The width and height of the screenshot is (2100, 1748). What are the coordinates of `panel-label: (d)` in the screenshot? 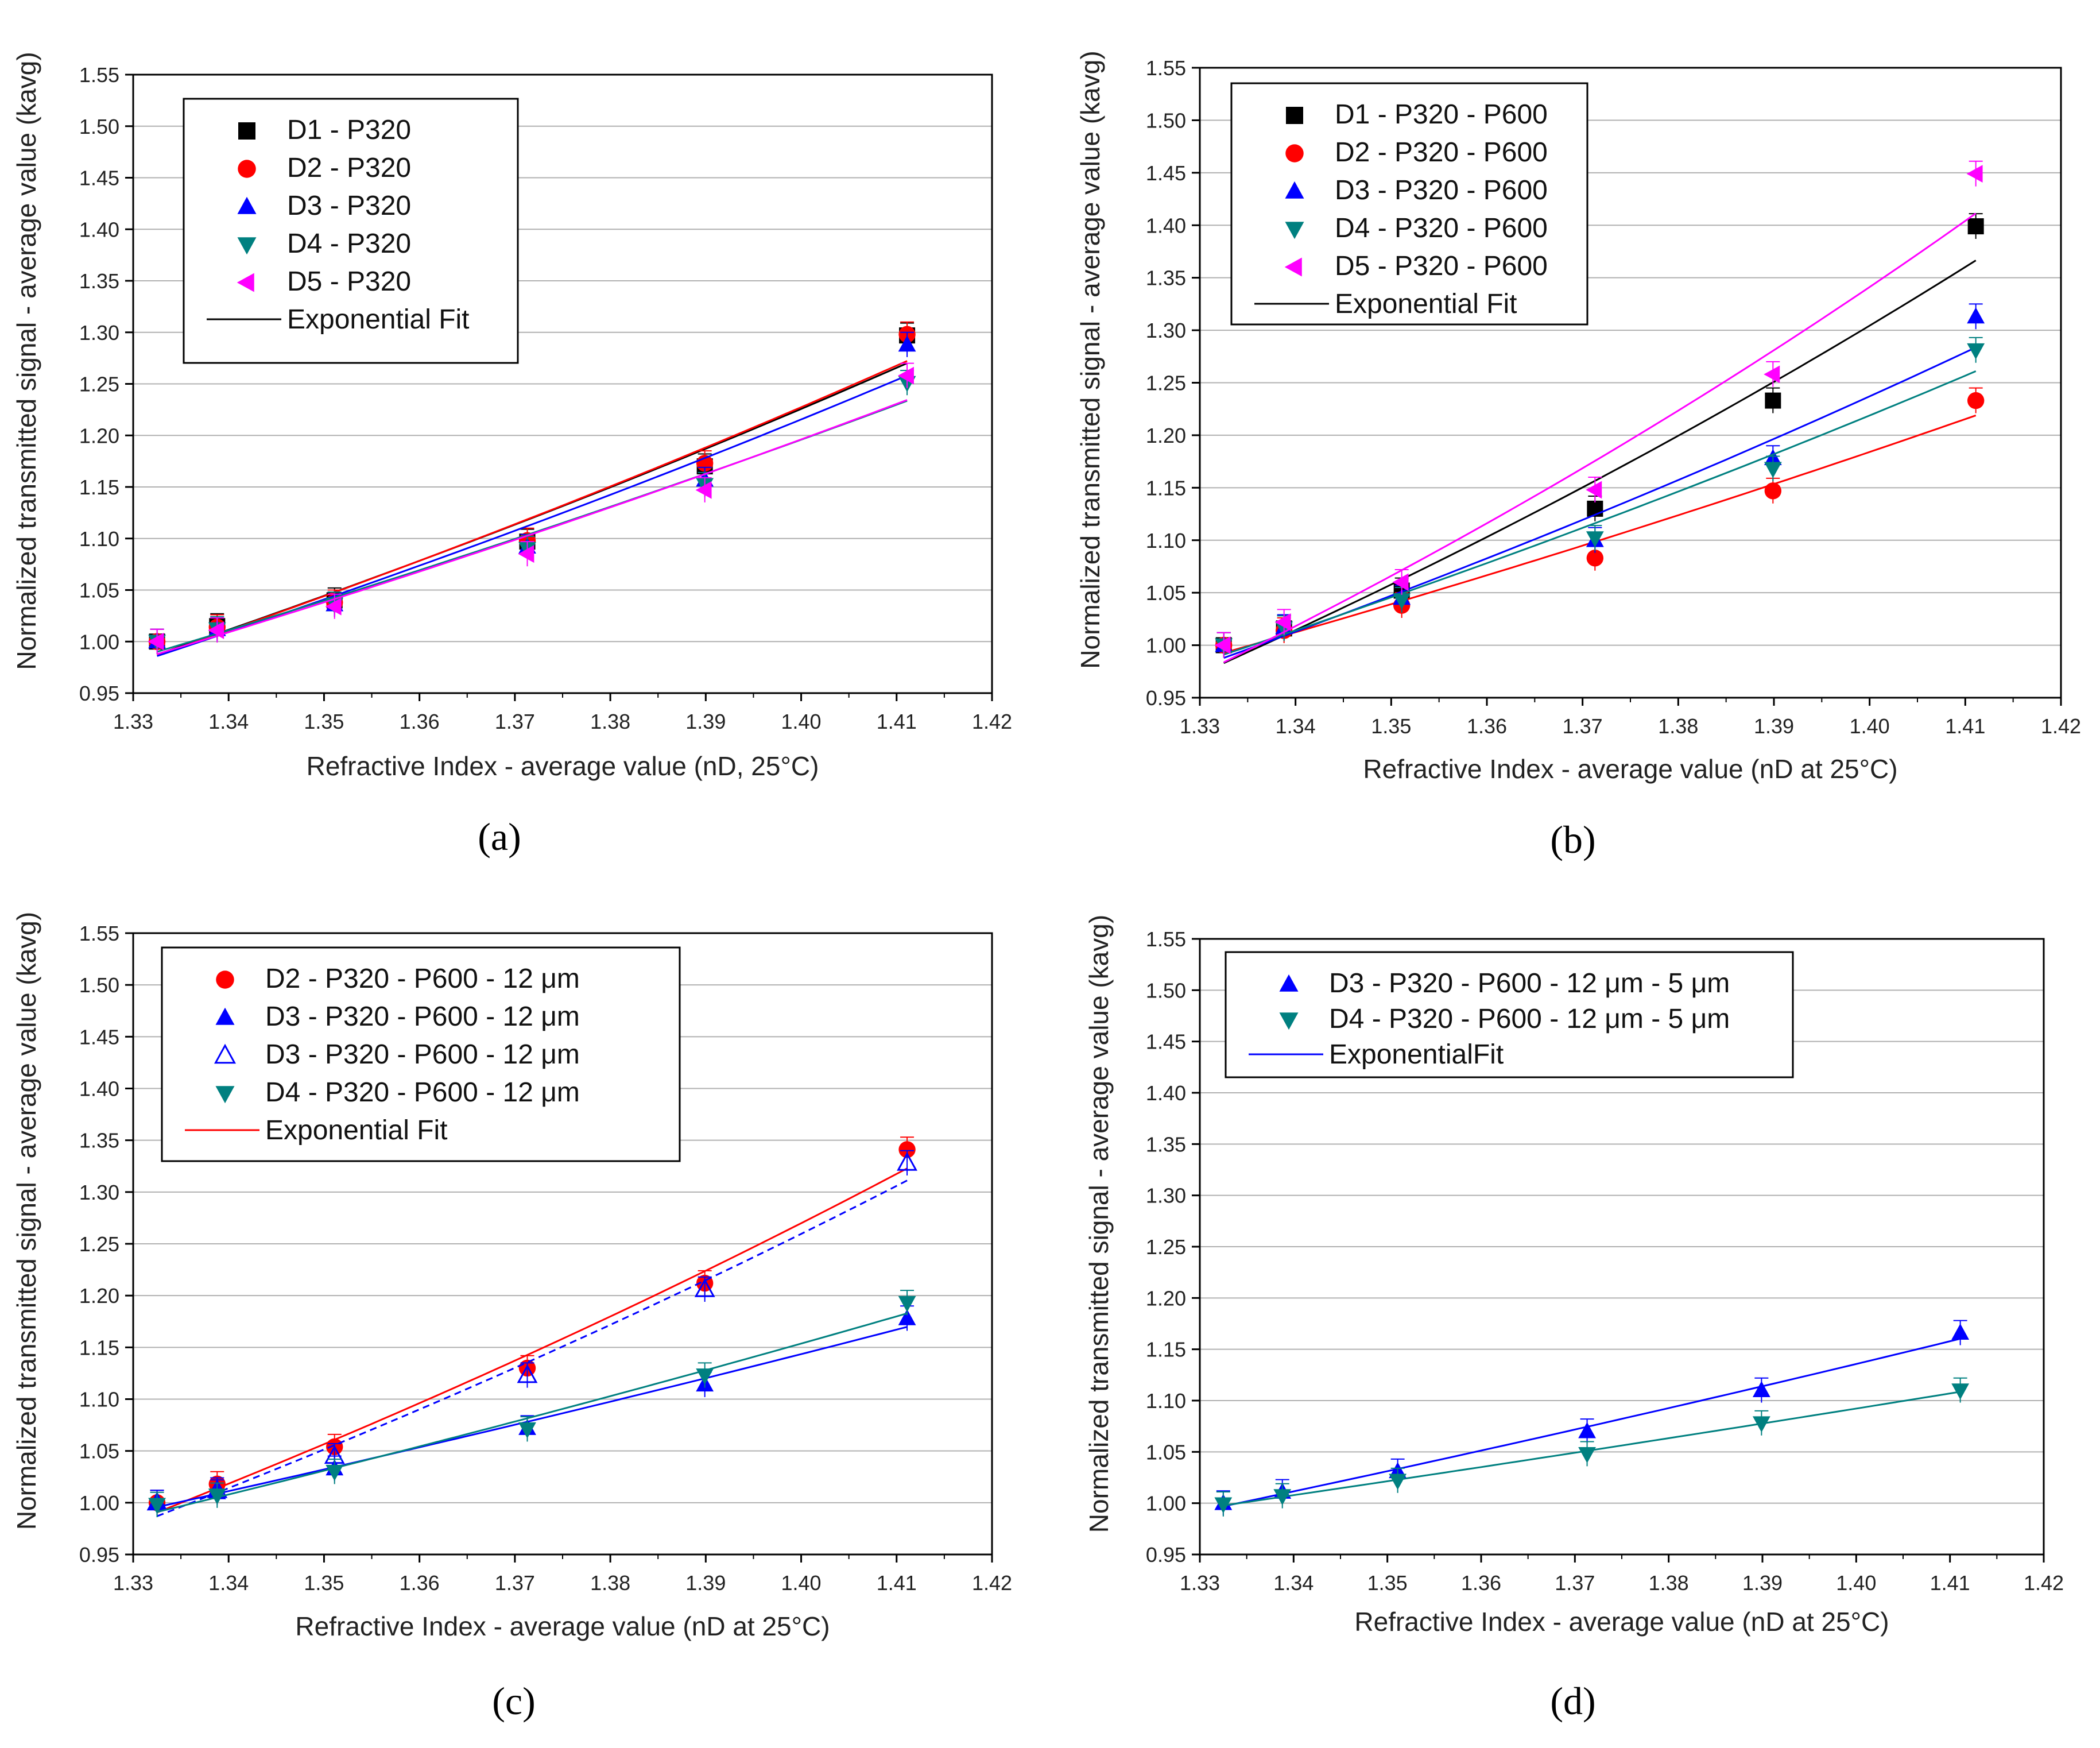 It's located at (1572, 1701).